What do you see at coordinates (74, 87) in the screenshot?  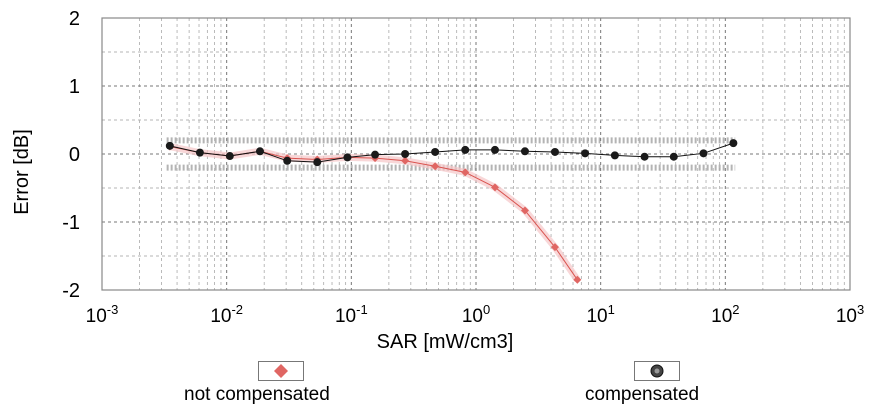 I see `y-tick-label: 1` at bounding box center [74, 87].